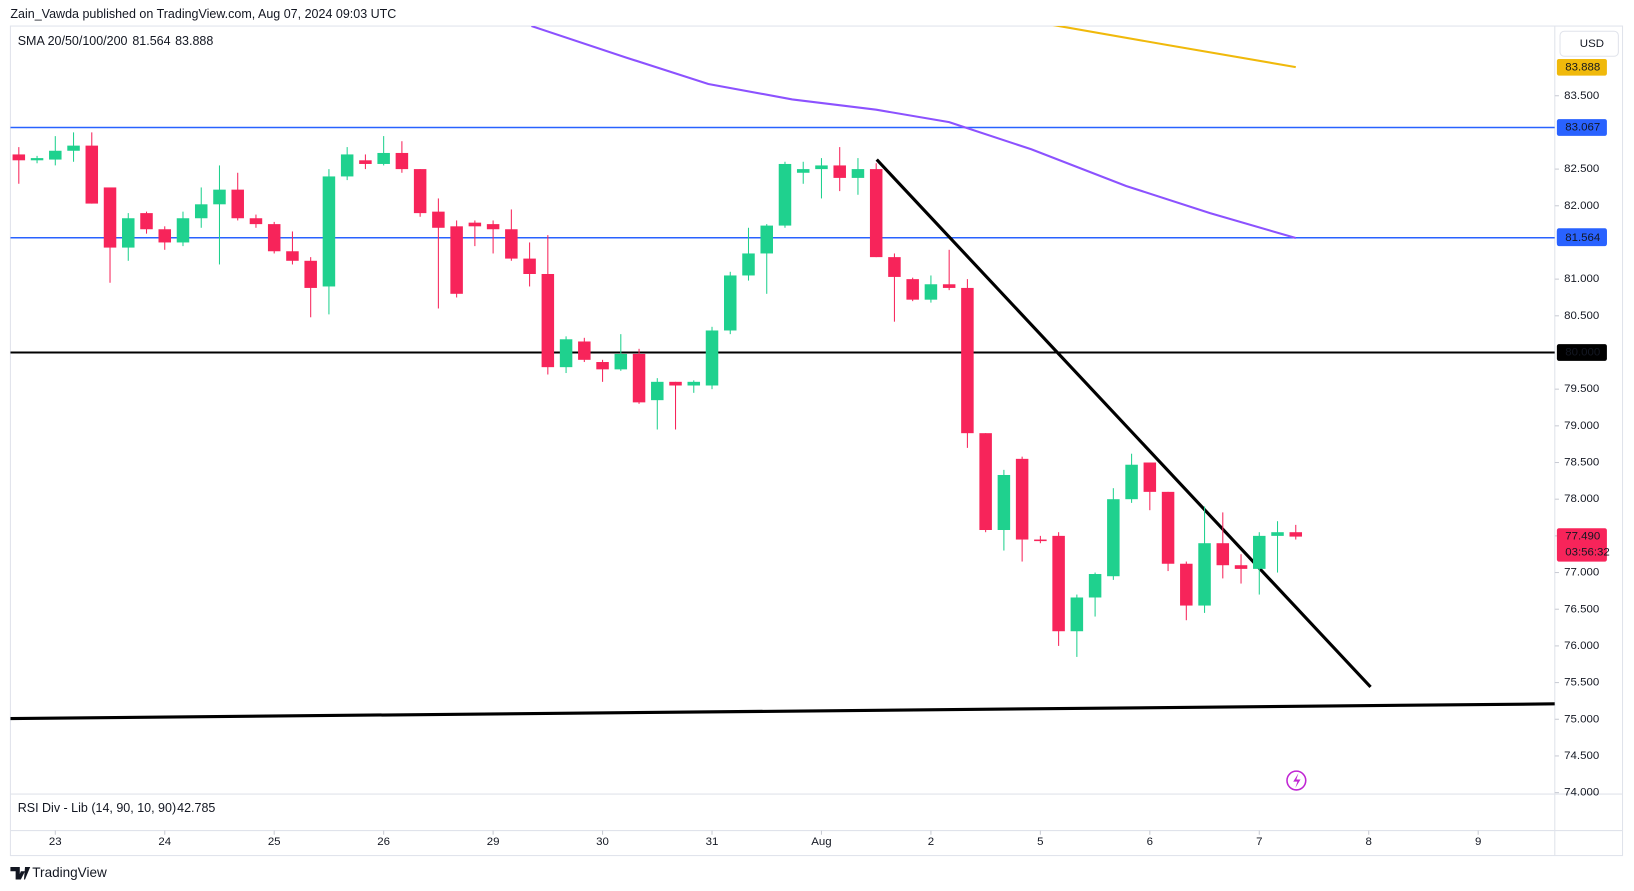 The image size is (1634, 891). I want to click on y-tick-label: 74.000, so click(1581, 793).